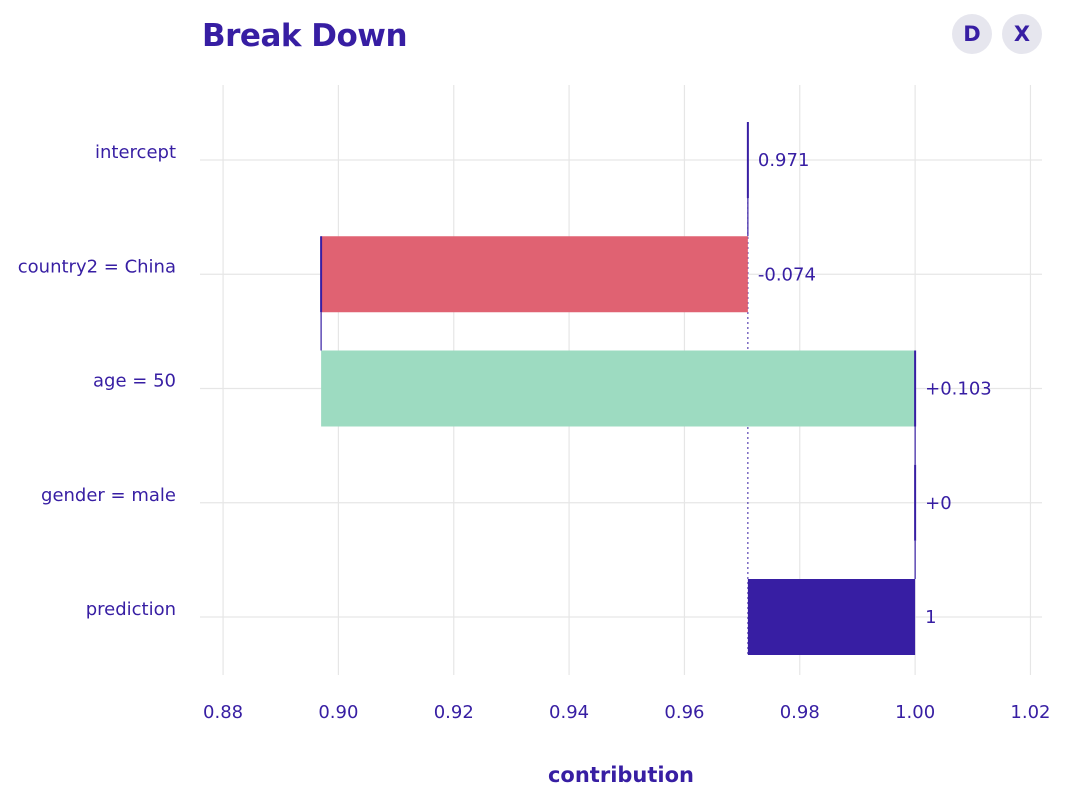 The image size is (1084, 792). What do you see at coordinates (831, 617) in the screenshot?
I see `prediction-bar` at bounding box center [831, 617].